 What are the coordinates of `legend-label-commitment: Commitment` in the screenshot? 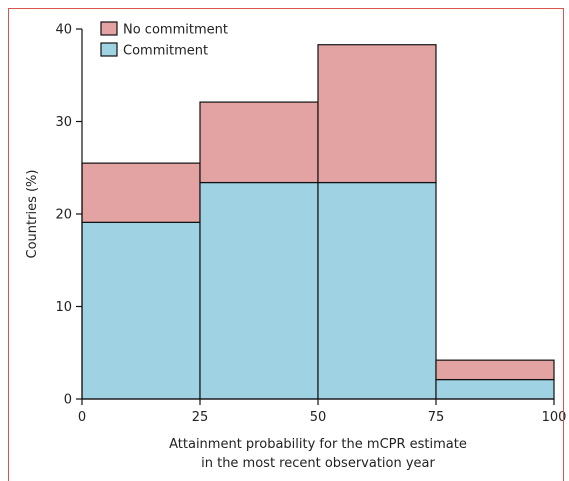 It's located at (165, 51).